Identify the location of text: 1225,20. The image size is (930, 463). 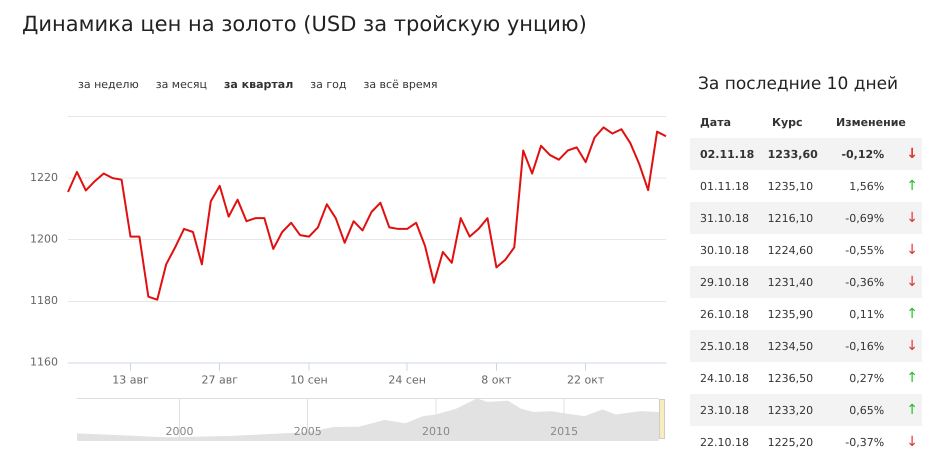
(791, 442).